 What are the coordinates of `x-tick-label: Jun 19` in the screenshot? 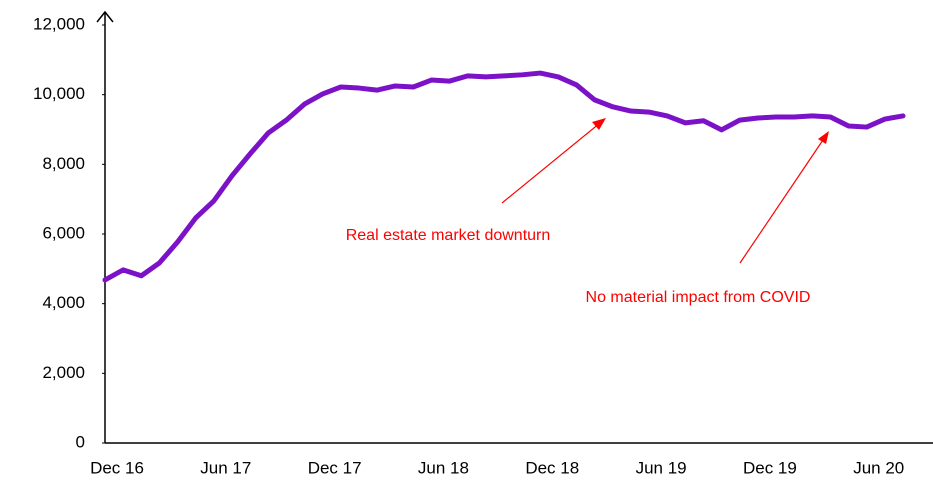 It's located at (661, 467).